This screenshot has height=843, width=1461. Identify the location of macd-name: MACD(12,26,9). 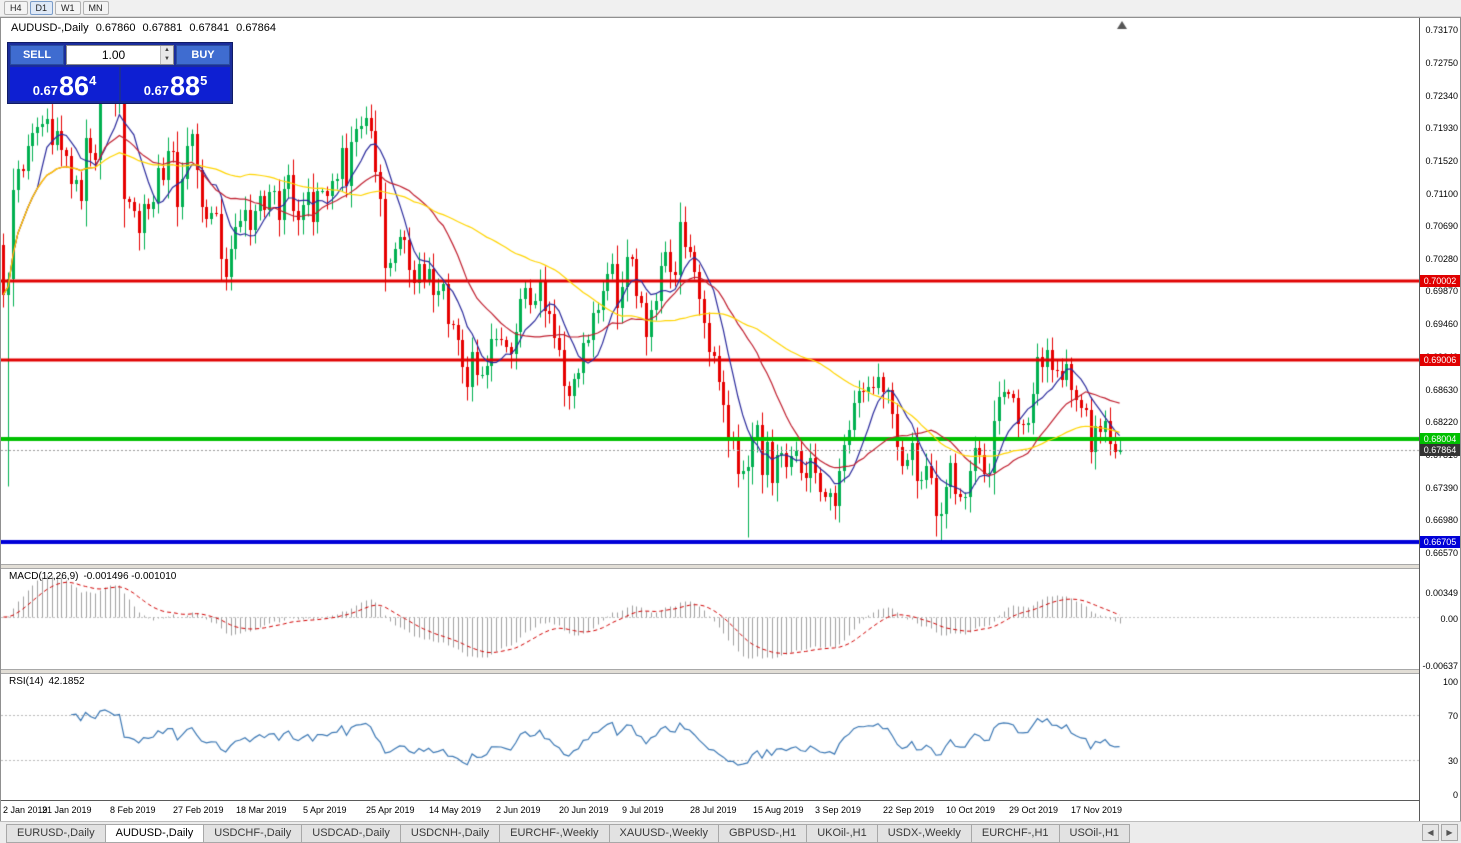
(44, 576).